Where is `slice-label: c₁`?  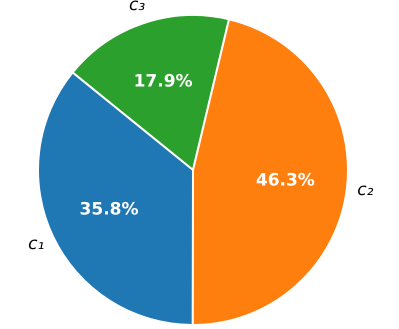 slice-label: c₁ is located at coordinates (36, 244).